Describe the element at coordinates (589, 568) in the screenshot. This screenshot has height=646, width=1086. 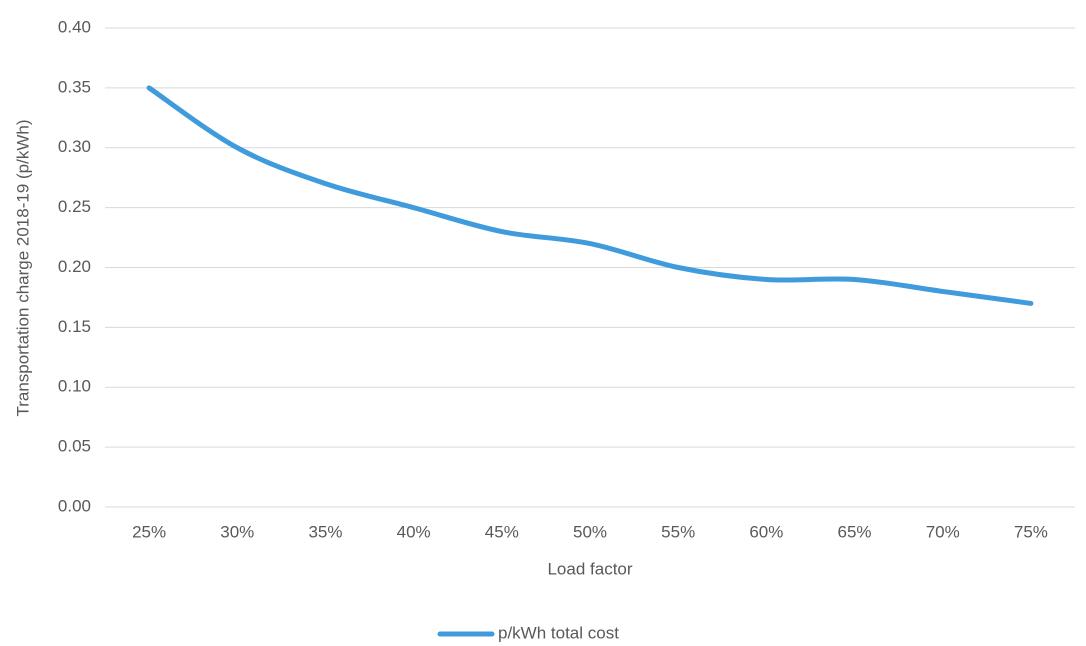
I see `x-axis-title: Load factor` at that location.